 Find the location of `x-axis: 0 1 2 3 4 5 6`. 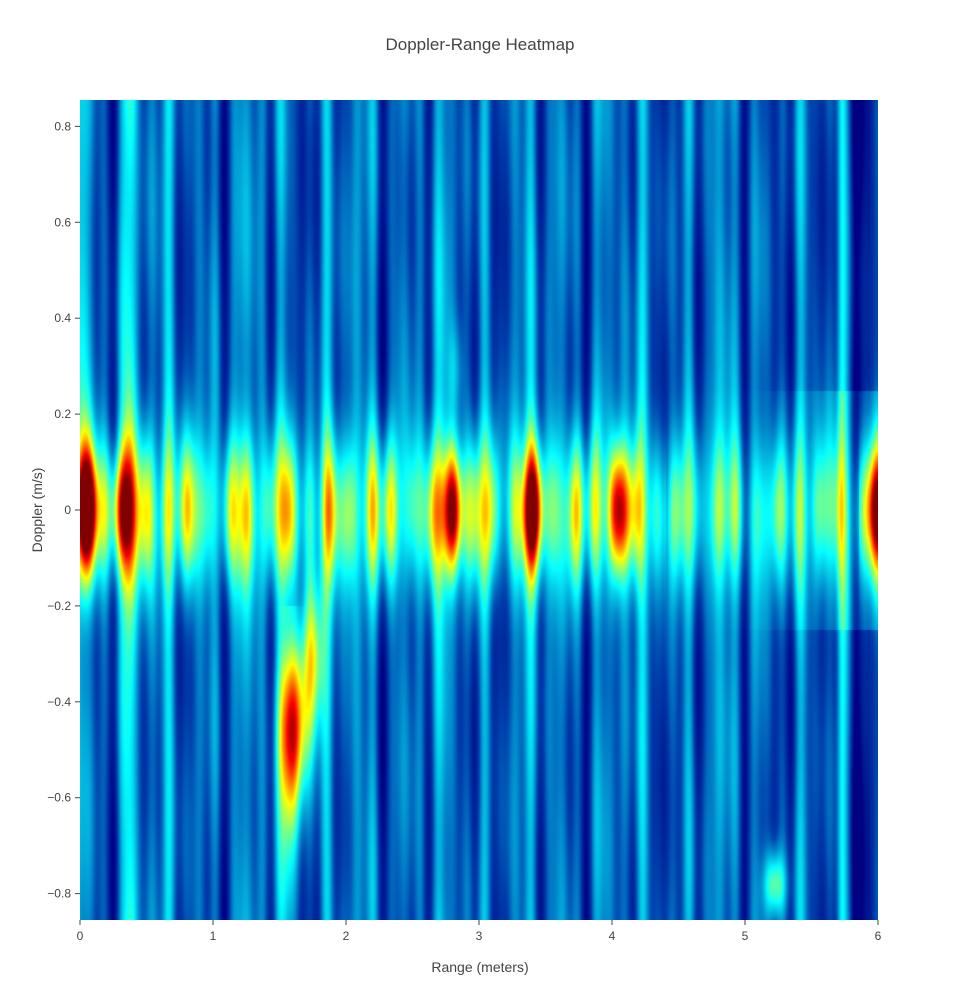

x-axis: 0 1 2 3 4 5 6 is located at coordinates (479, 931).